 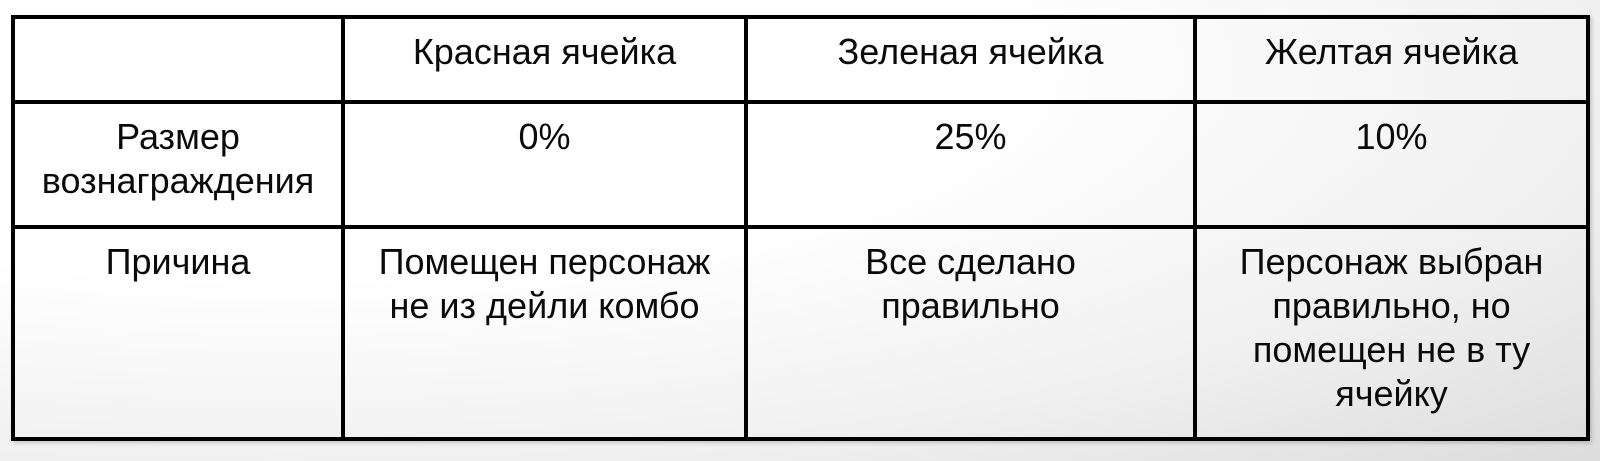 What do you see at coordinates (178, 59) in the screenshot?
I see `header-cell-empty` at bounding box center [178, 59].